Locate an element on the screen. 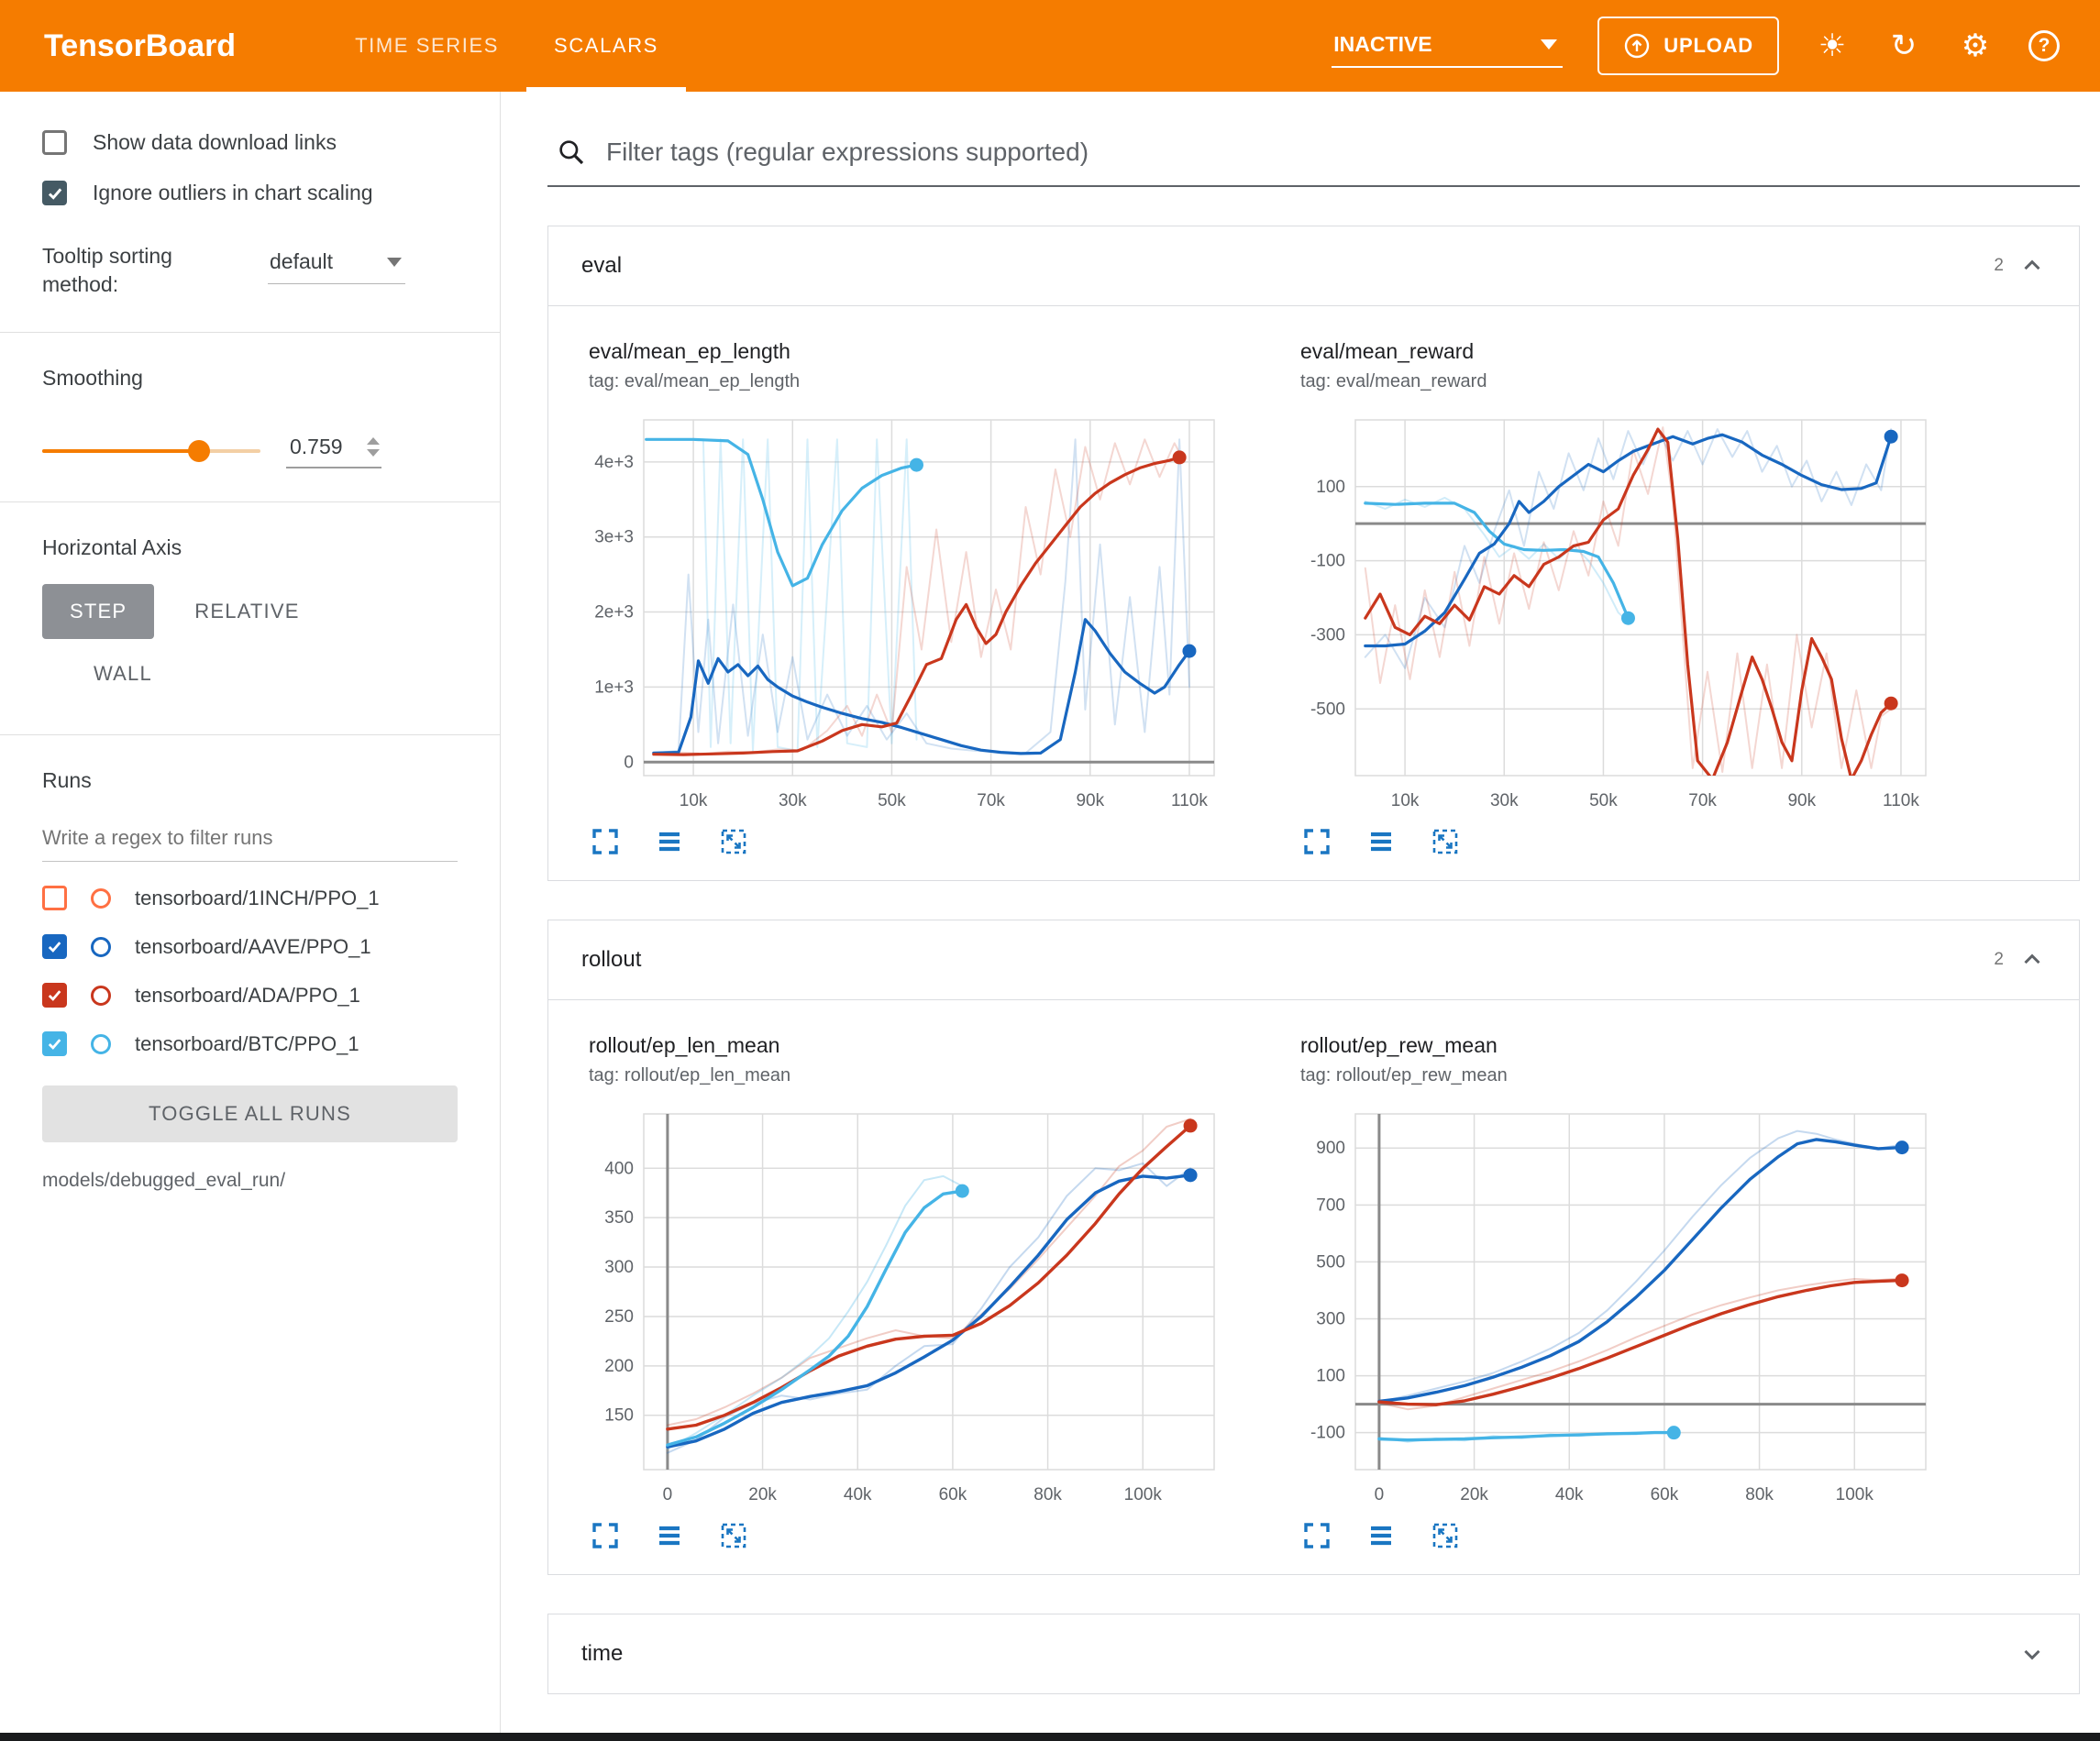  svg-text: -100 is located at coordinates (1327, 562).